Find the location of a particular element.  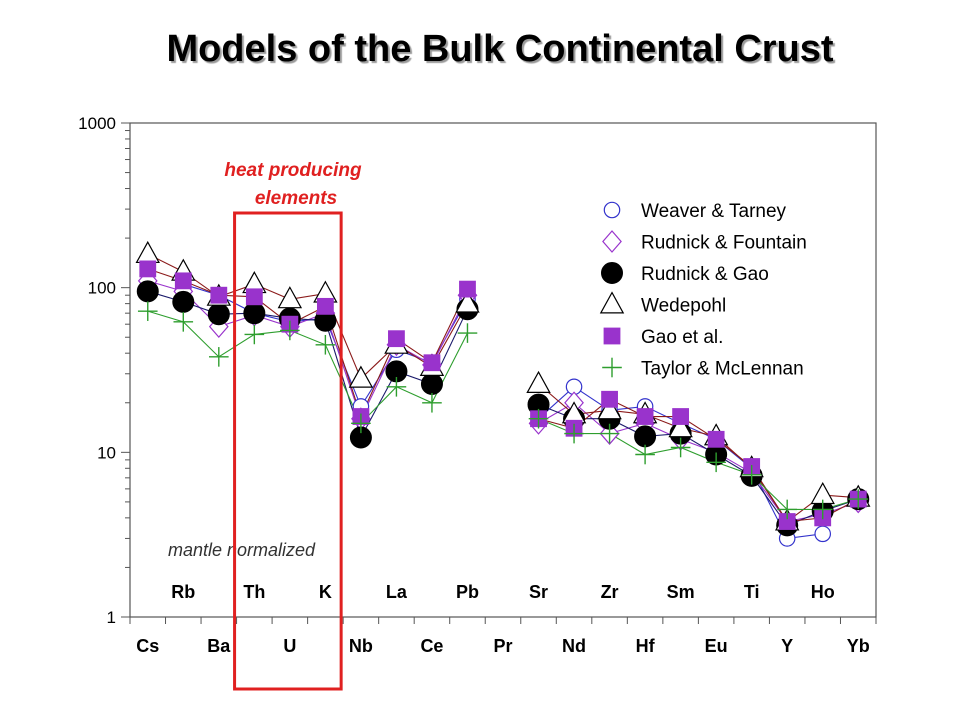

x-tick-label-top: Sm is located at coordinates (681, 592).